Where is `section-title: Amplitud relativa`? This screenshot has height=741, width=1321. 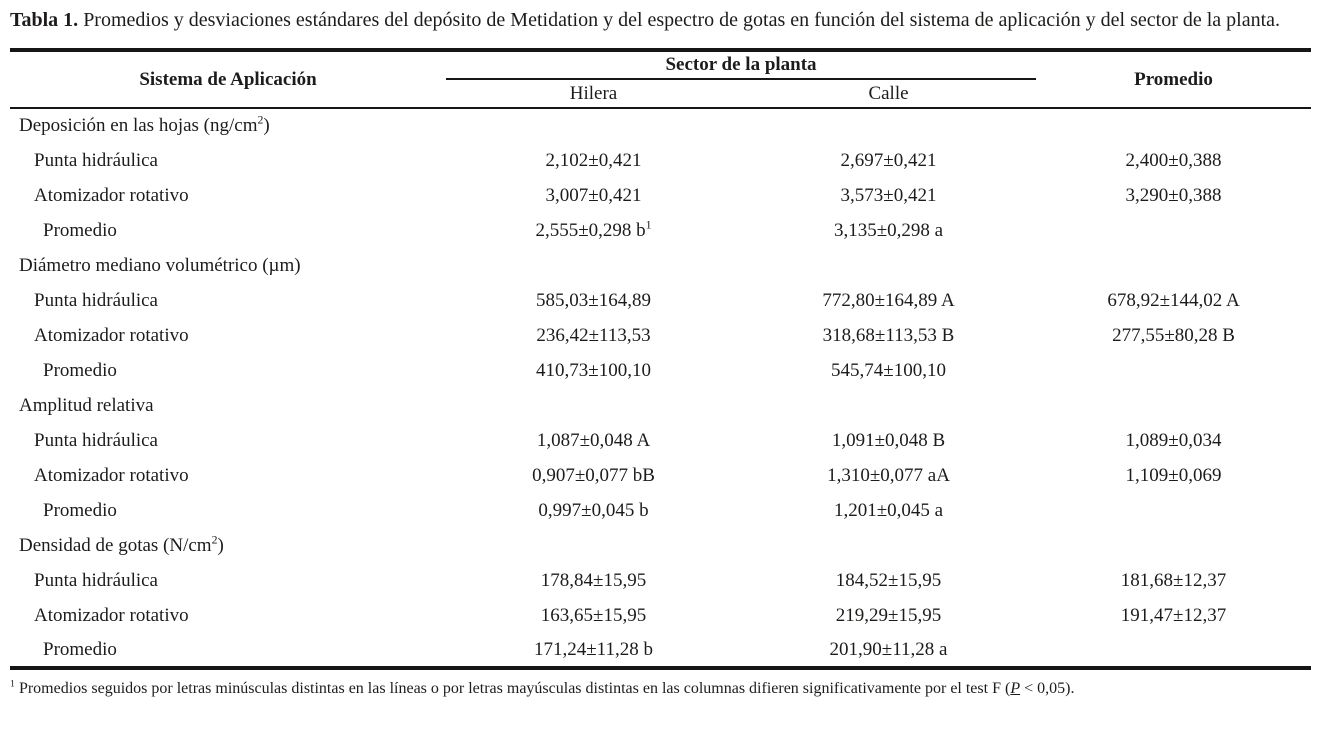
section-title: Amplitud relativa is located at coordinates (86, 405).